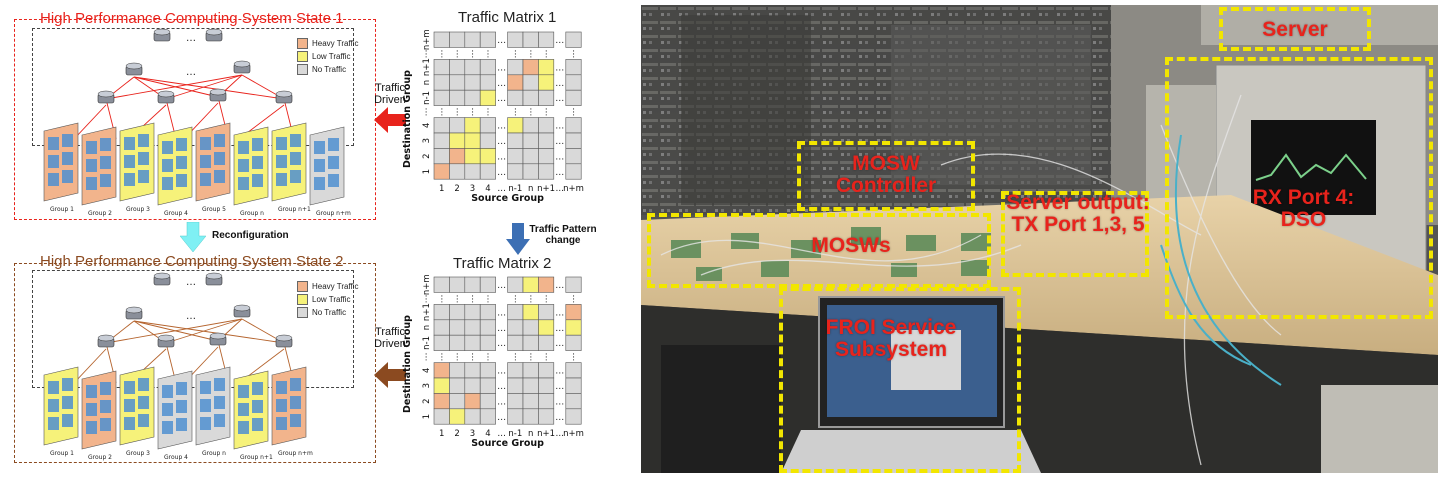 Image resolution: width=1440 pixels, height=478 pixels. I want to click on state1-legend: Heavy Traffic Low Traffic No Traffic, so click(328, 56).